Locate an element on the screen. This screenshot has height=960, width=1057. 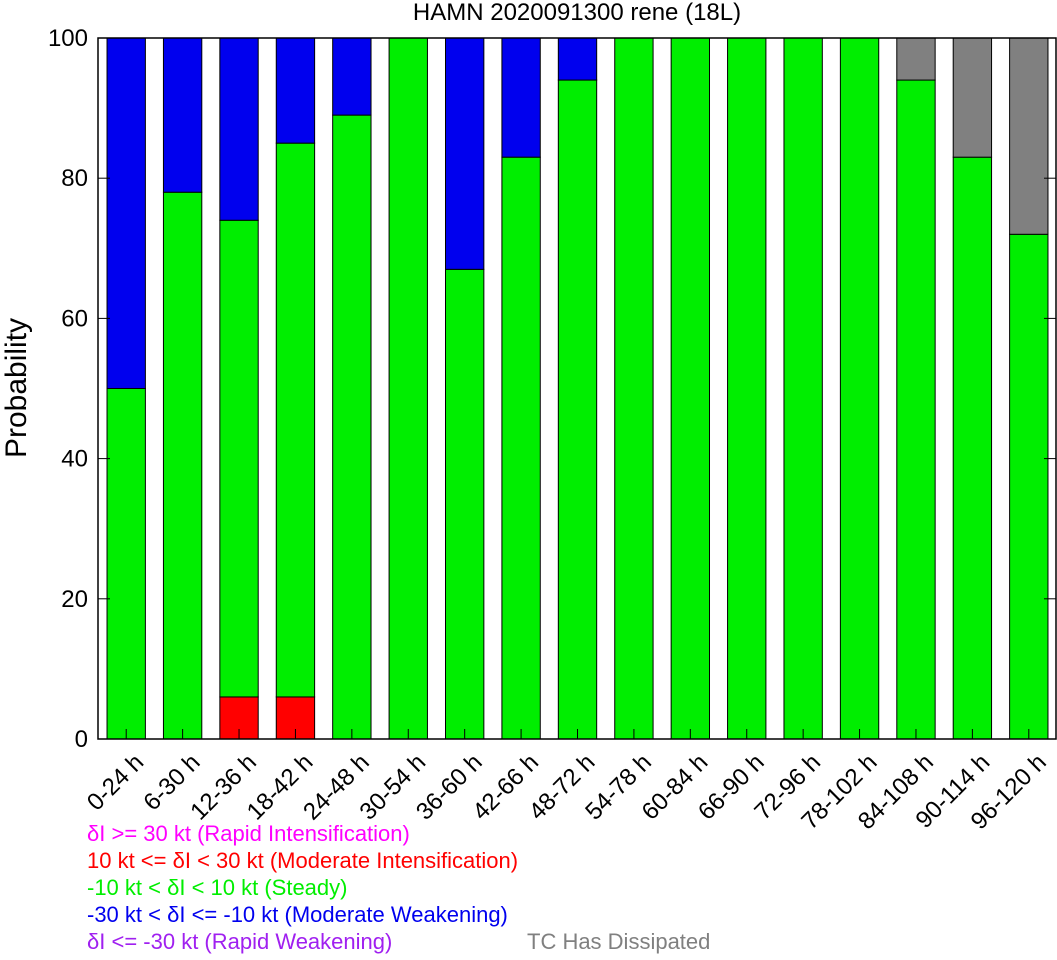
x-tick-label-0: 0-24 h is located at coordinates (115, 782).